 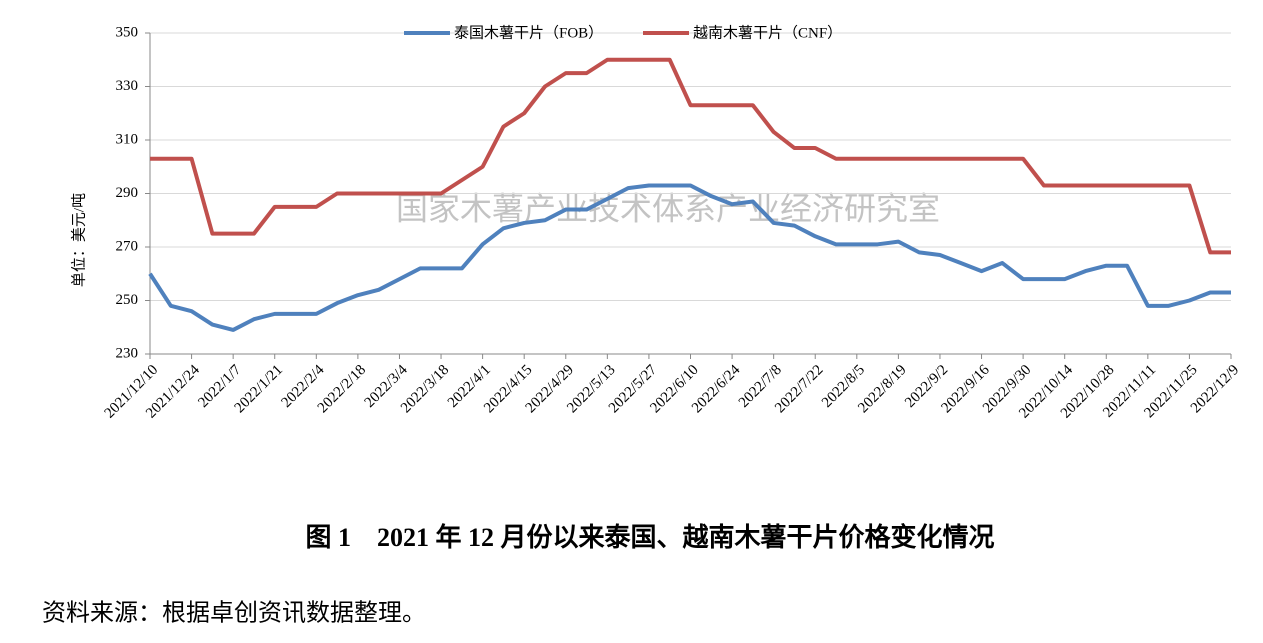 What do you see at coordinates (78, 240) in the screenshot?
I see `y-axis-label: 单位：美元/吨` at bounding box center [78, 240].